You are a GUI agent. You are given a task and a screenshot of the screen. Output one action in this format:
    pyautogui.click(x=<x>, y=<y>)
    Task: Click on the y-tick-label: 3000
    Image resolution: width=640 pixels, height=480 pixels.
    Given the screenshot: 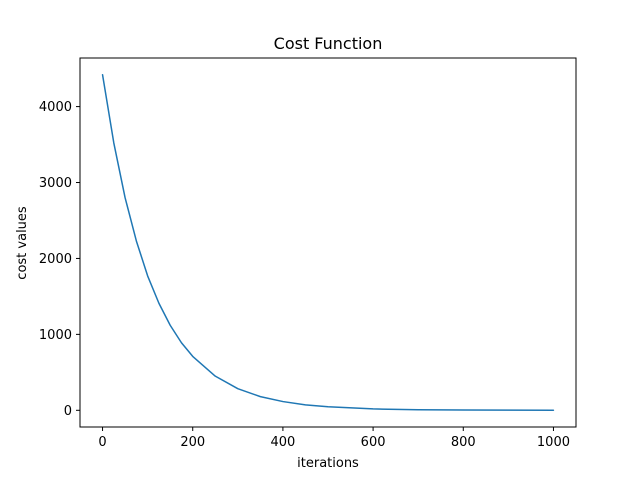 What is the action you would take?
    pyautogui.click(x=55, y=183)
    